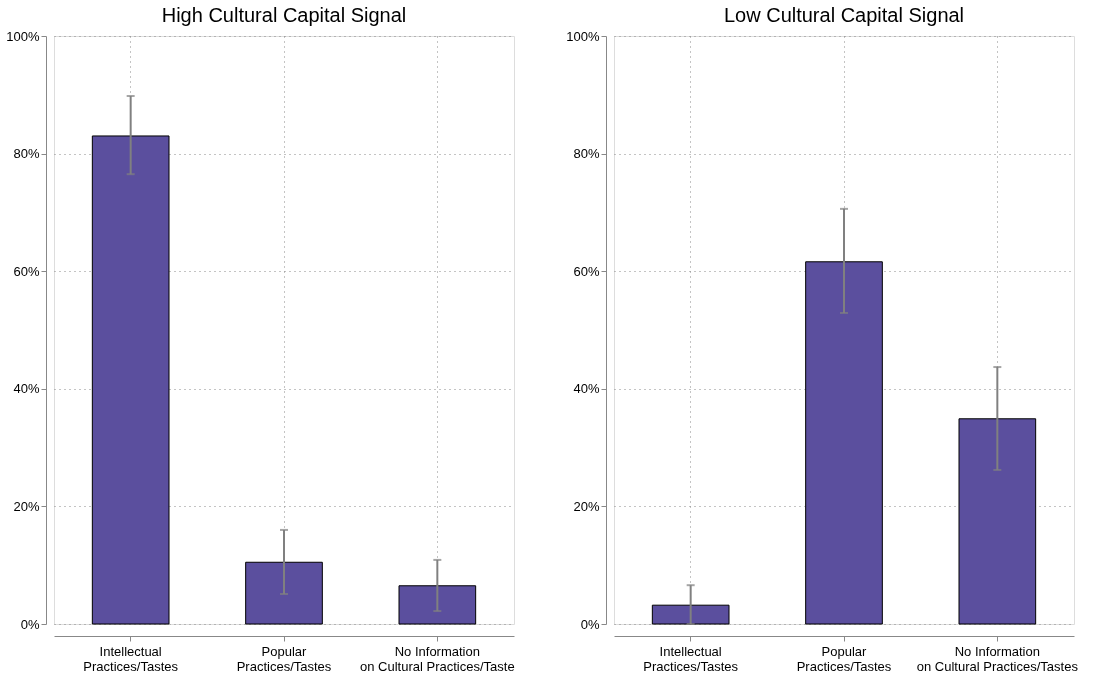  Describe the element at coordinates (997, 658) in the screenshot. I see `x-tick-label: No Information on Cultural Practices/Tastes` at that location.